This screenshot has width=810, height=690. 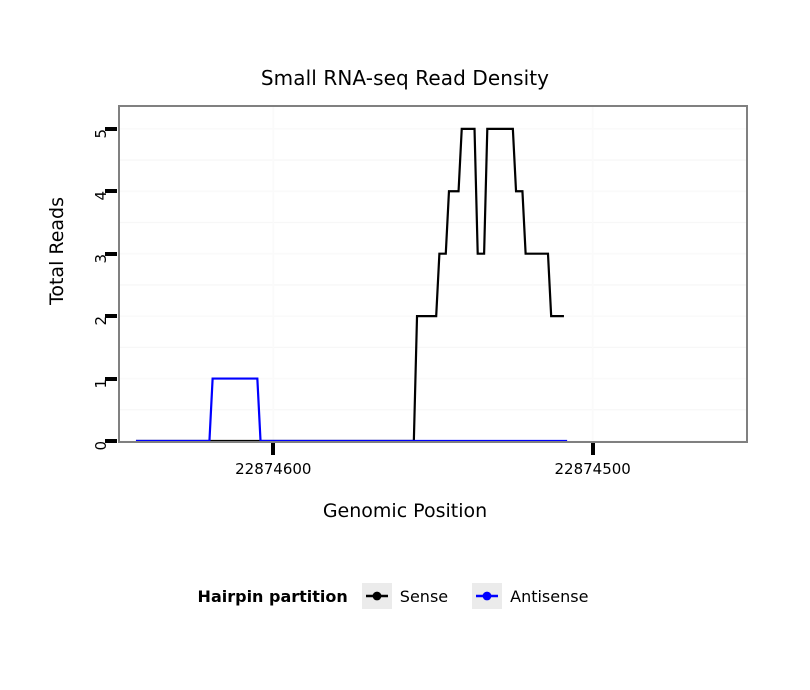 I want to click on x-axis-label: Genomic Position, so click(x=405, y=511).